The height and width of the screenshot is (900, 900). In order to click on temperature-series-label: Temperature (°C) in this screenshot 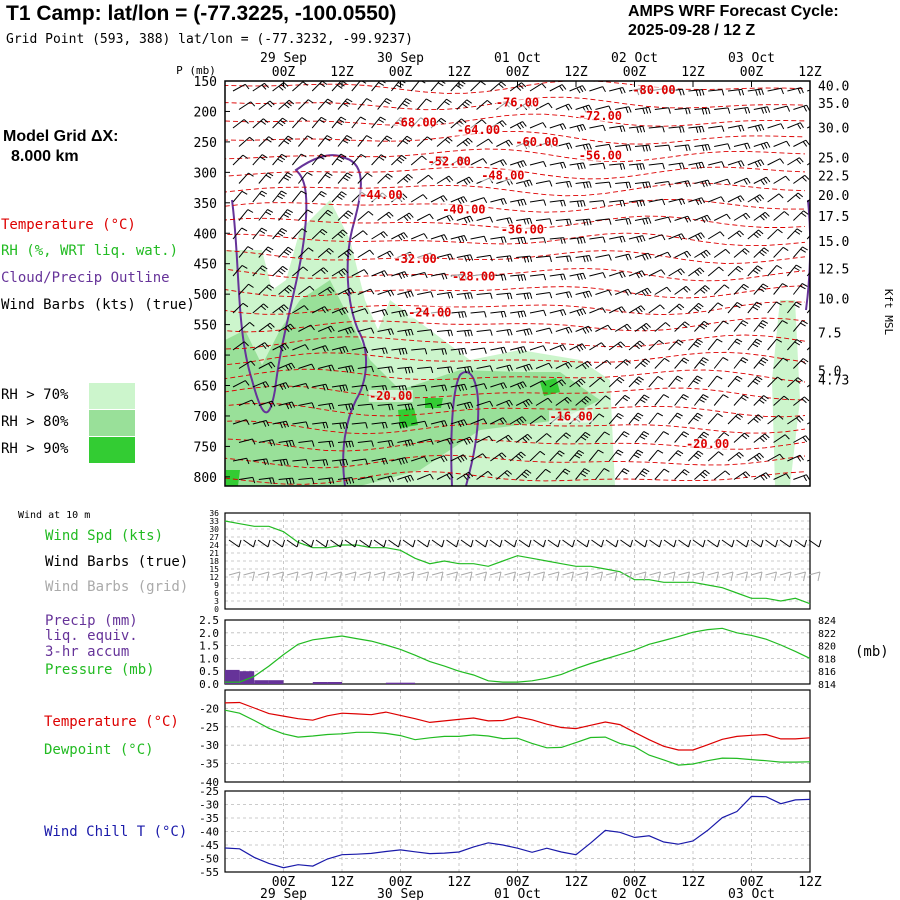, I will do `click(111, 722)`.